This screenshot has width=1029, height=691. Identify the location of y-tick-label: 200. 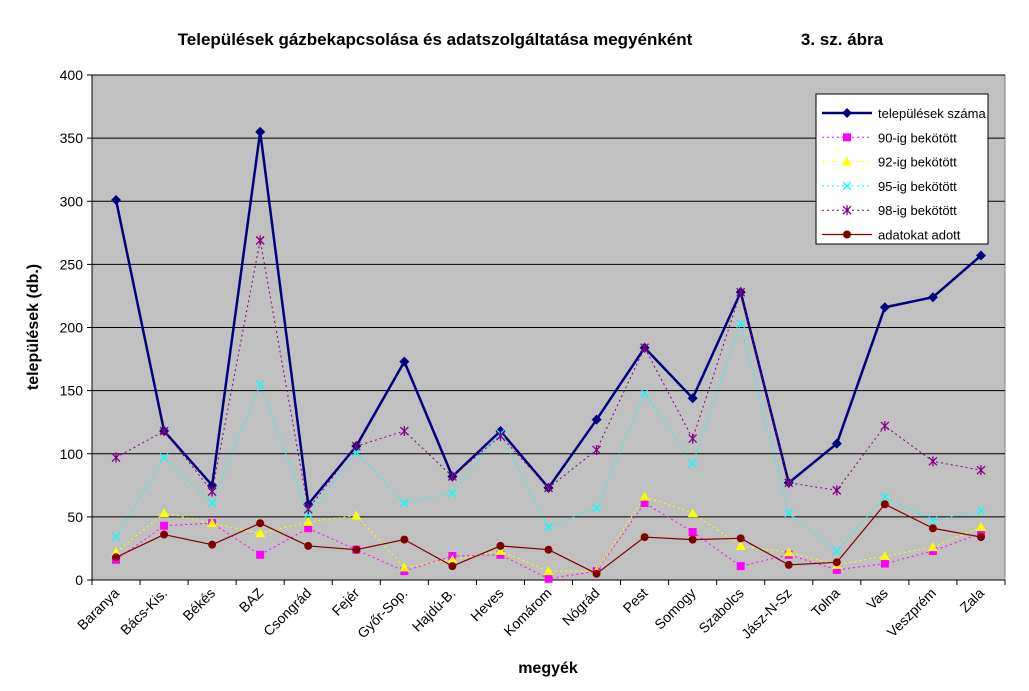
(72, 328).